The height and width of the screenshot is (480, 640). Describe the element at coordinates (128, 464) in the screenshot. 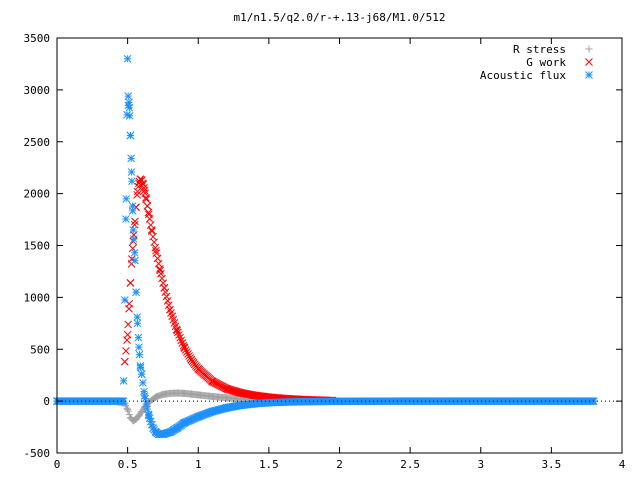

I see `x-tick-label: 0.5` at that location.